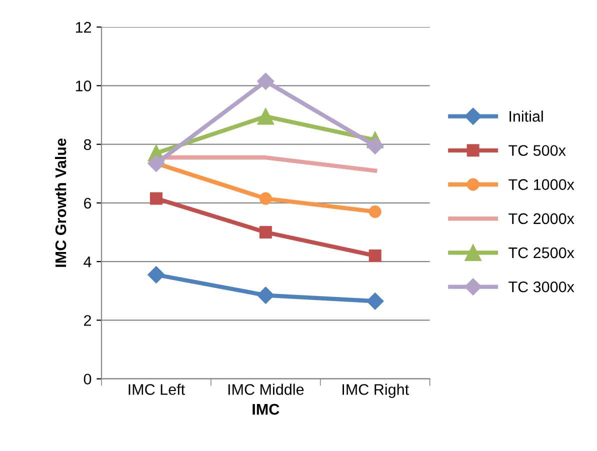  What do you see at coordinates (266, 409) in the screenshot?
I see `x-axis-title: IMC` at bounding box center [266, 409].